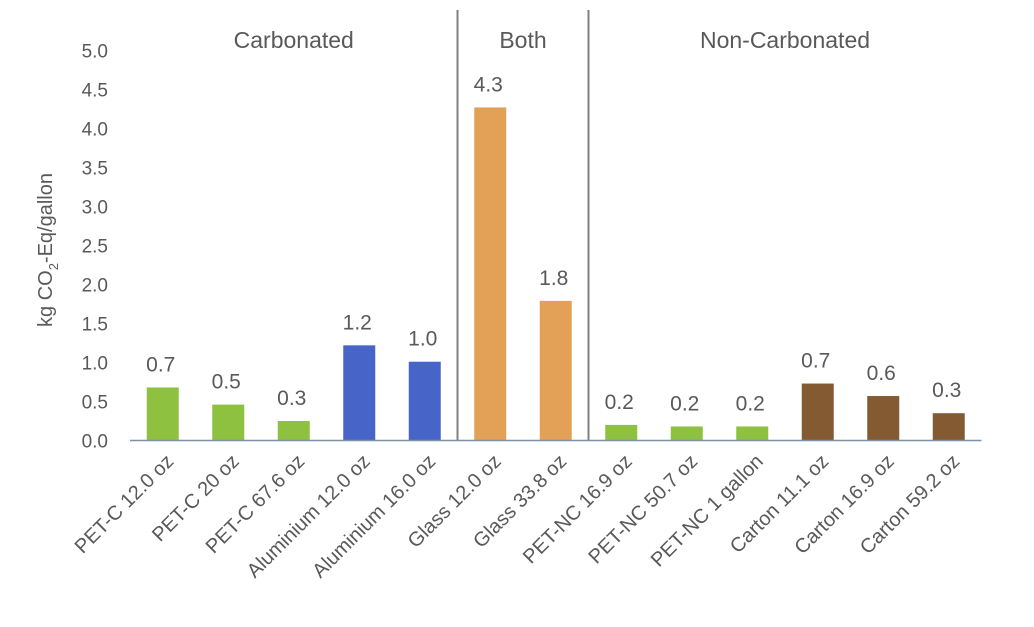 This screenshot has width=1034, height=627. Describe the element at coordinates (357, 322) in the screenshot. I see `data-label-aluminium-12-0-oz: 1.2` at that location.